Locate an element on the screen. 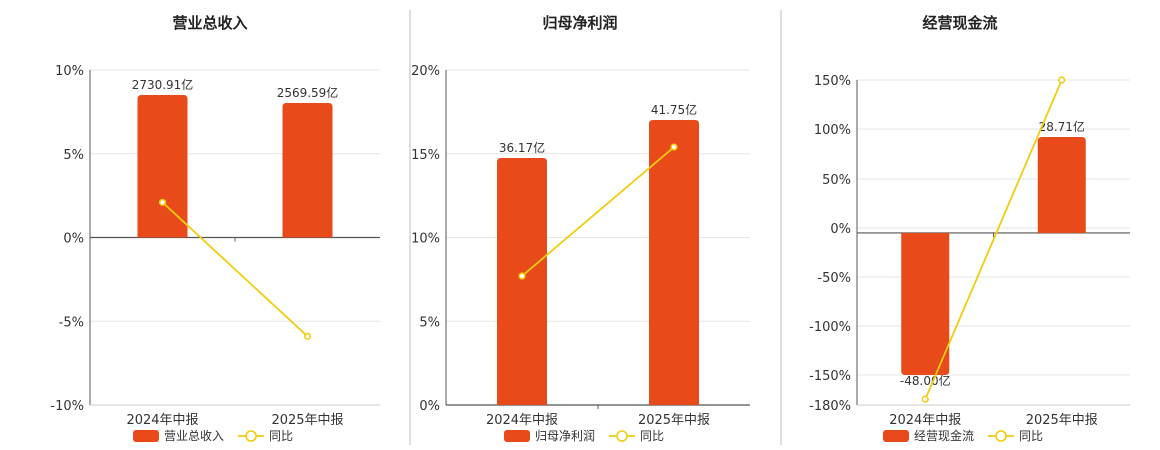 This screenshot has height=450, width=1160. y-tick-label: -150% is located at coordinates (830, 376).